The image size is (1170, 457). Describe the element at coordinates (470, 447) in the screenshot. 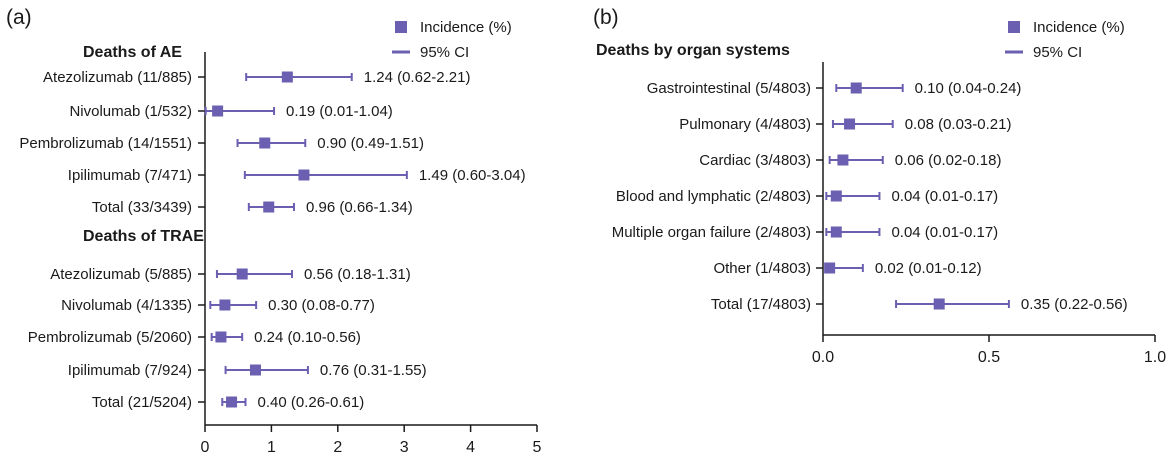

I see `x-tick-label: 4` at that location.